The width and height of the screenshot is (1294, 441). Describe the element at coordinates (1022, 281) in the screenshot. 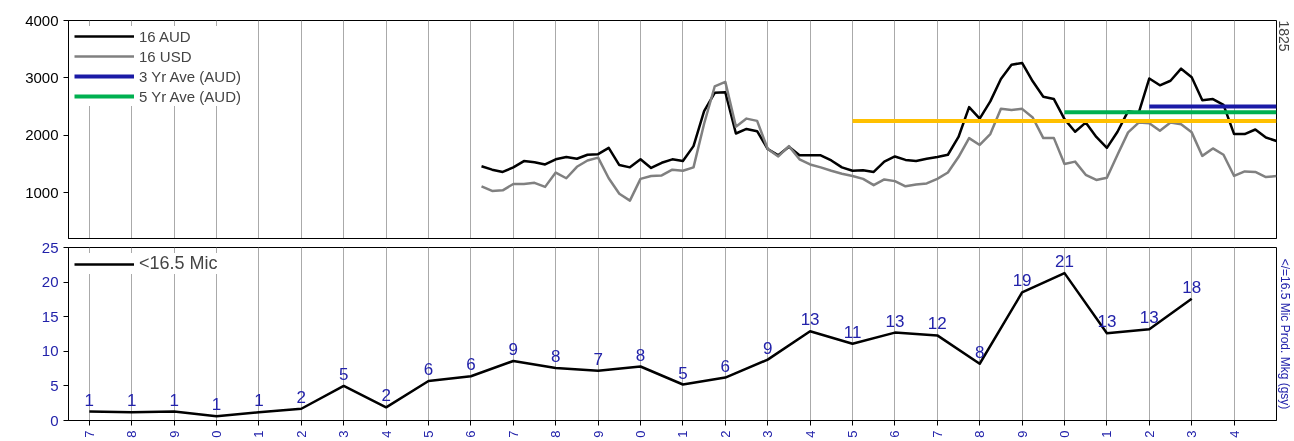

I see `data-label: 19` at that location.